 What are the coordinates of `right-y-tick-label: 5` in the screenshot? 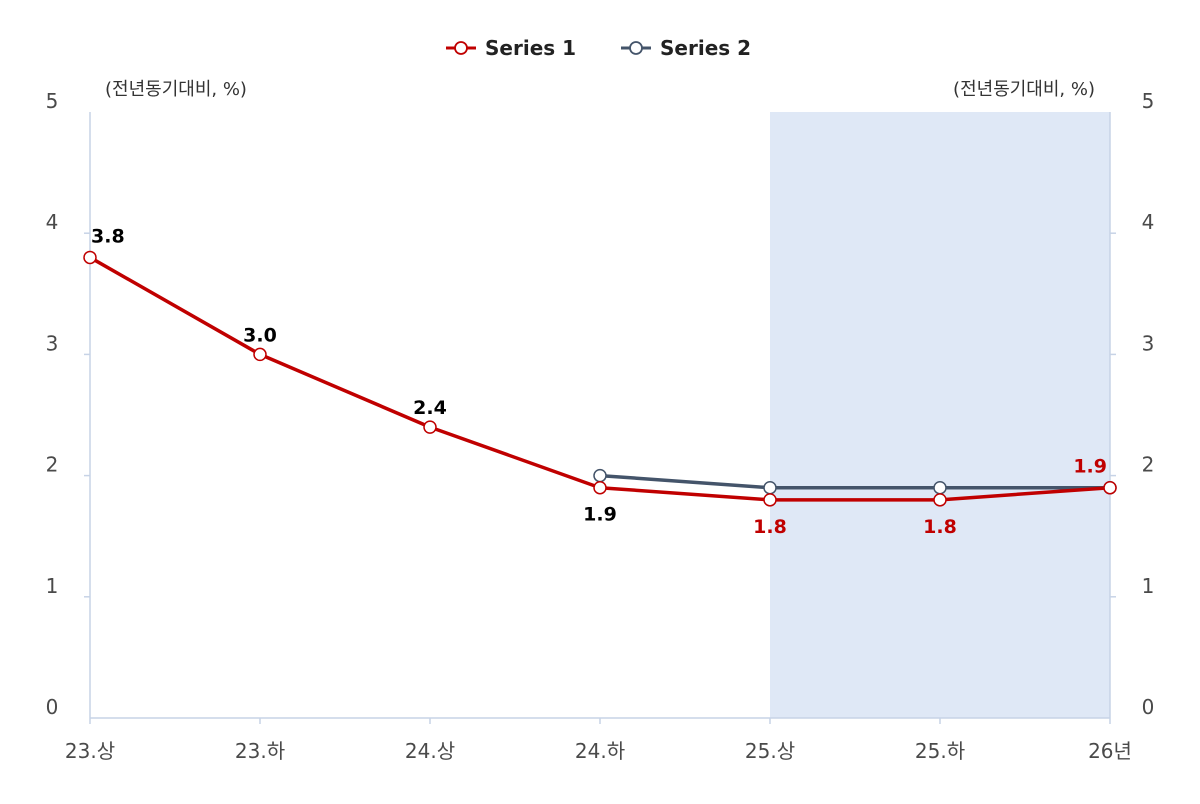 It's located at (1148, 101).